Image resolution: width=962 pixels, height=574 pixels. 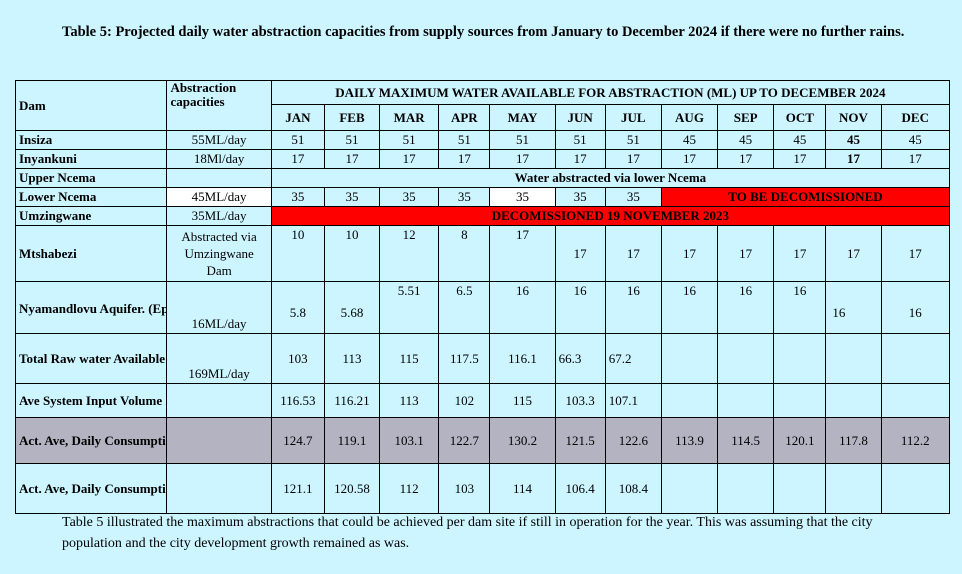 What do you see at coordinates (800, 117) in the screenshot?
I see `month-header: OCT` at bounding box center [800, 117].